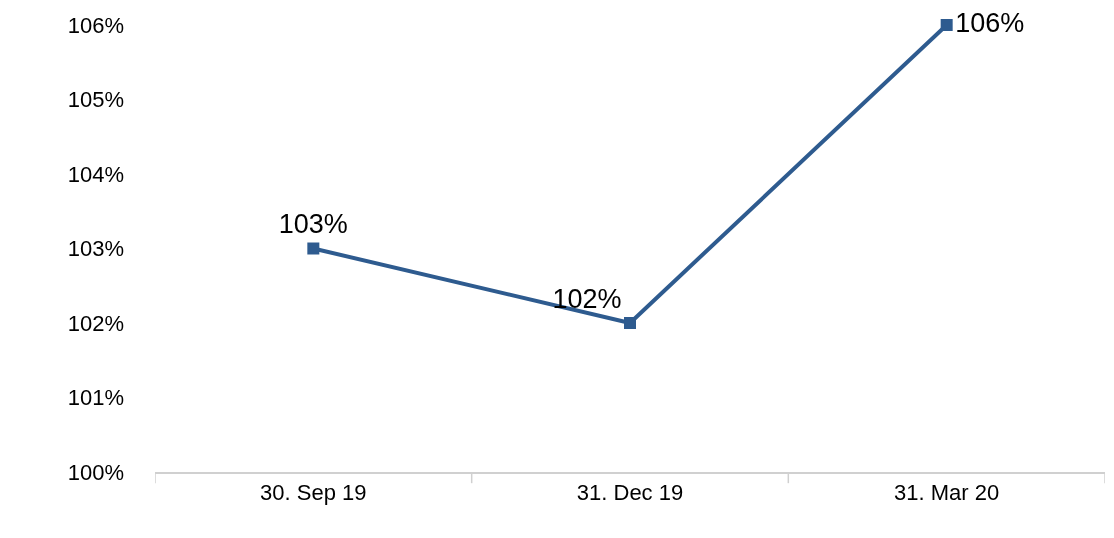 The width and height of the screenshot is (1114, 538). Describe the element at coordinates (947, 493) in the screenshot. I see `x-tick-label: 31. Mar 20` at that location.